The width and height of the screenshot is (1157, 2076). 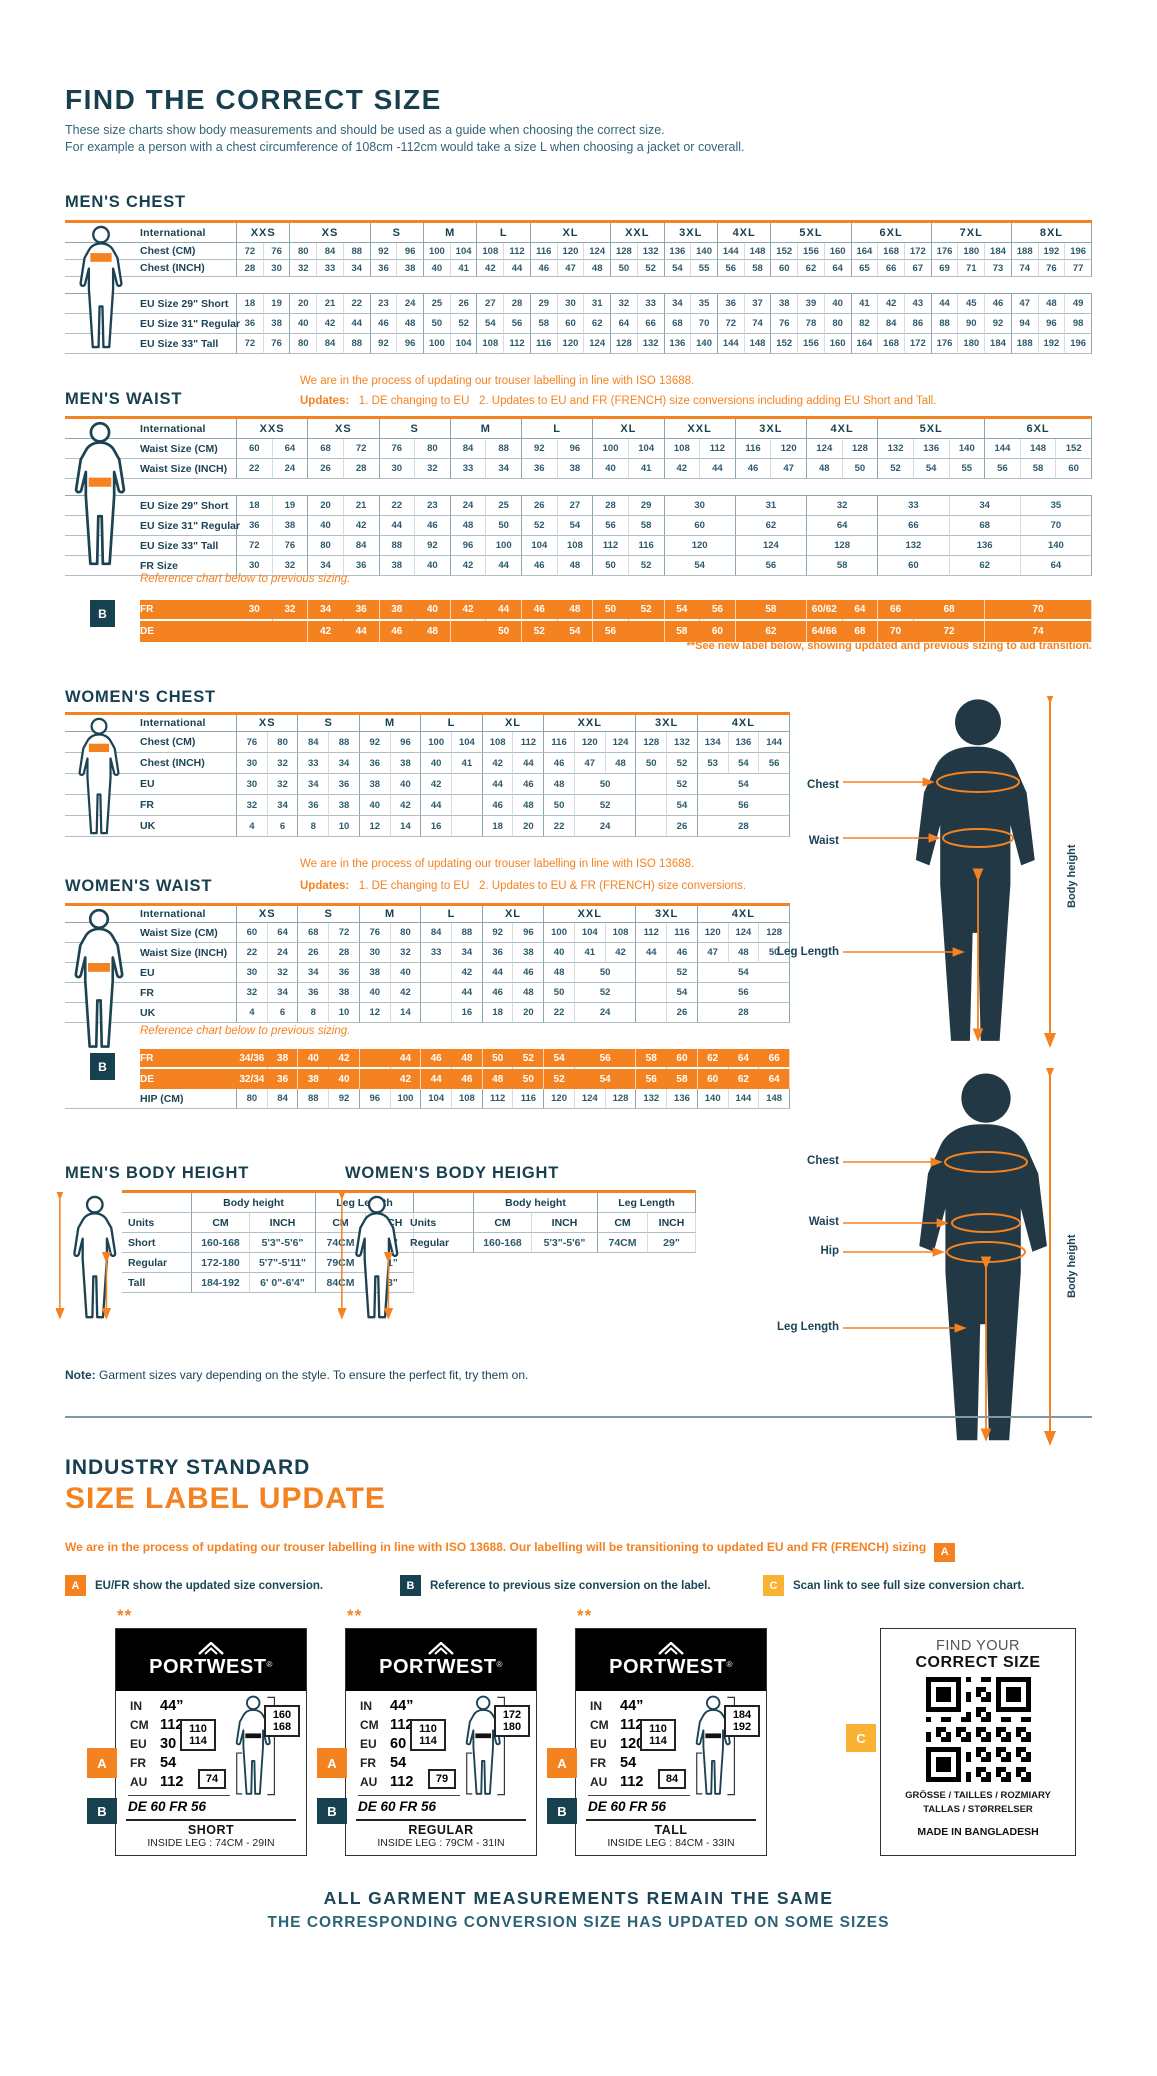 What do you see at coordinates (565, 1243) in the screenshot?
I see `table-cell: 5'3"-5'6"` at bounding box center [565, 1243].